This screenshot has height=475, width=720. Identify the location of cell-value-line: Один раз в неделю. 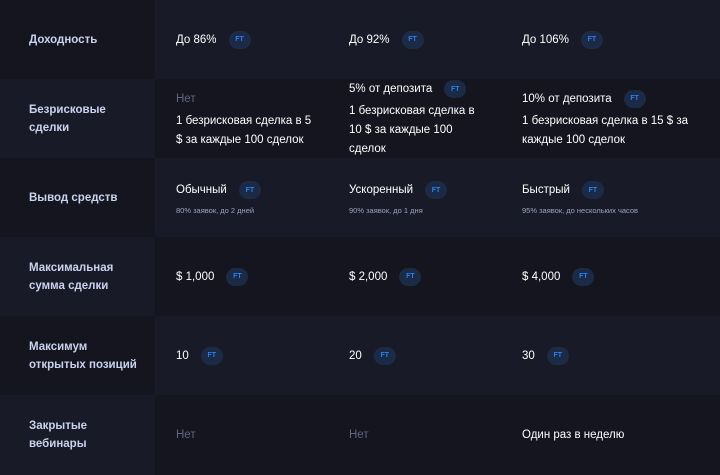
(615, 435).